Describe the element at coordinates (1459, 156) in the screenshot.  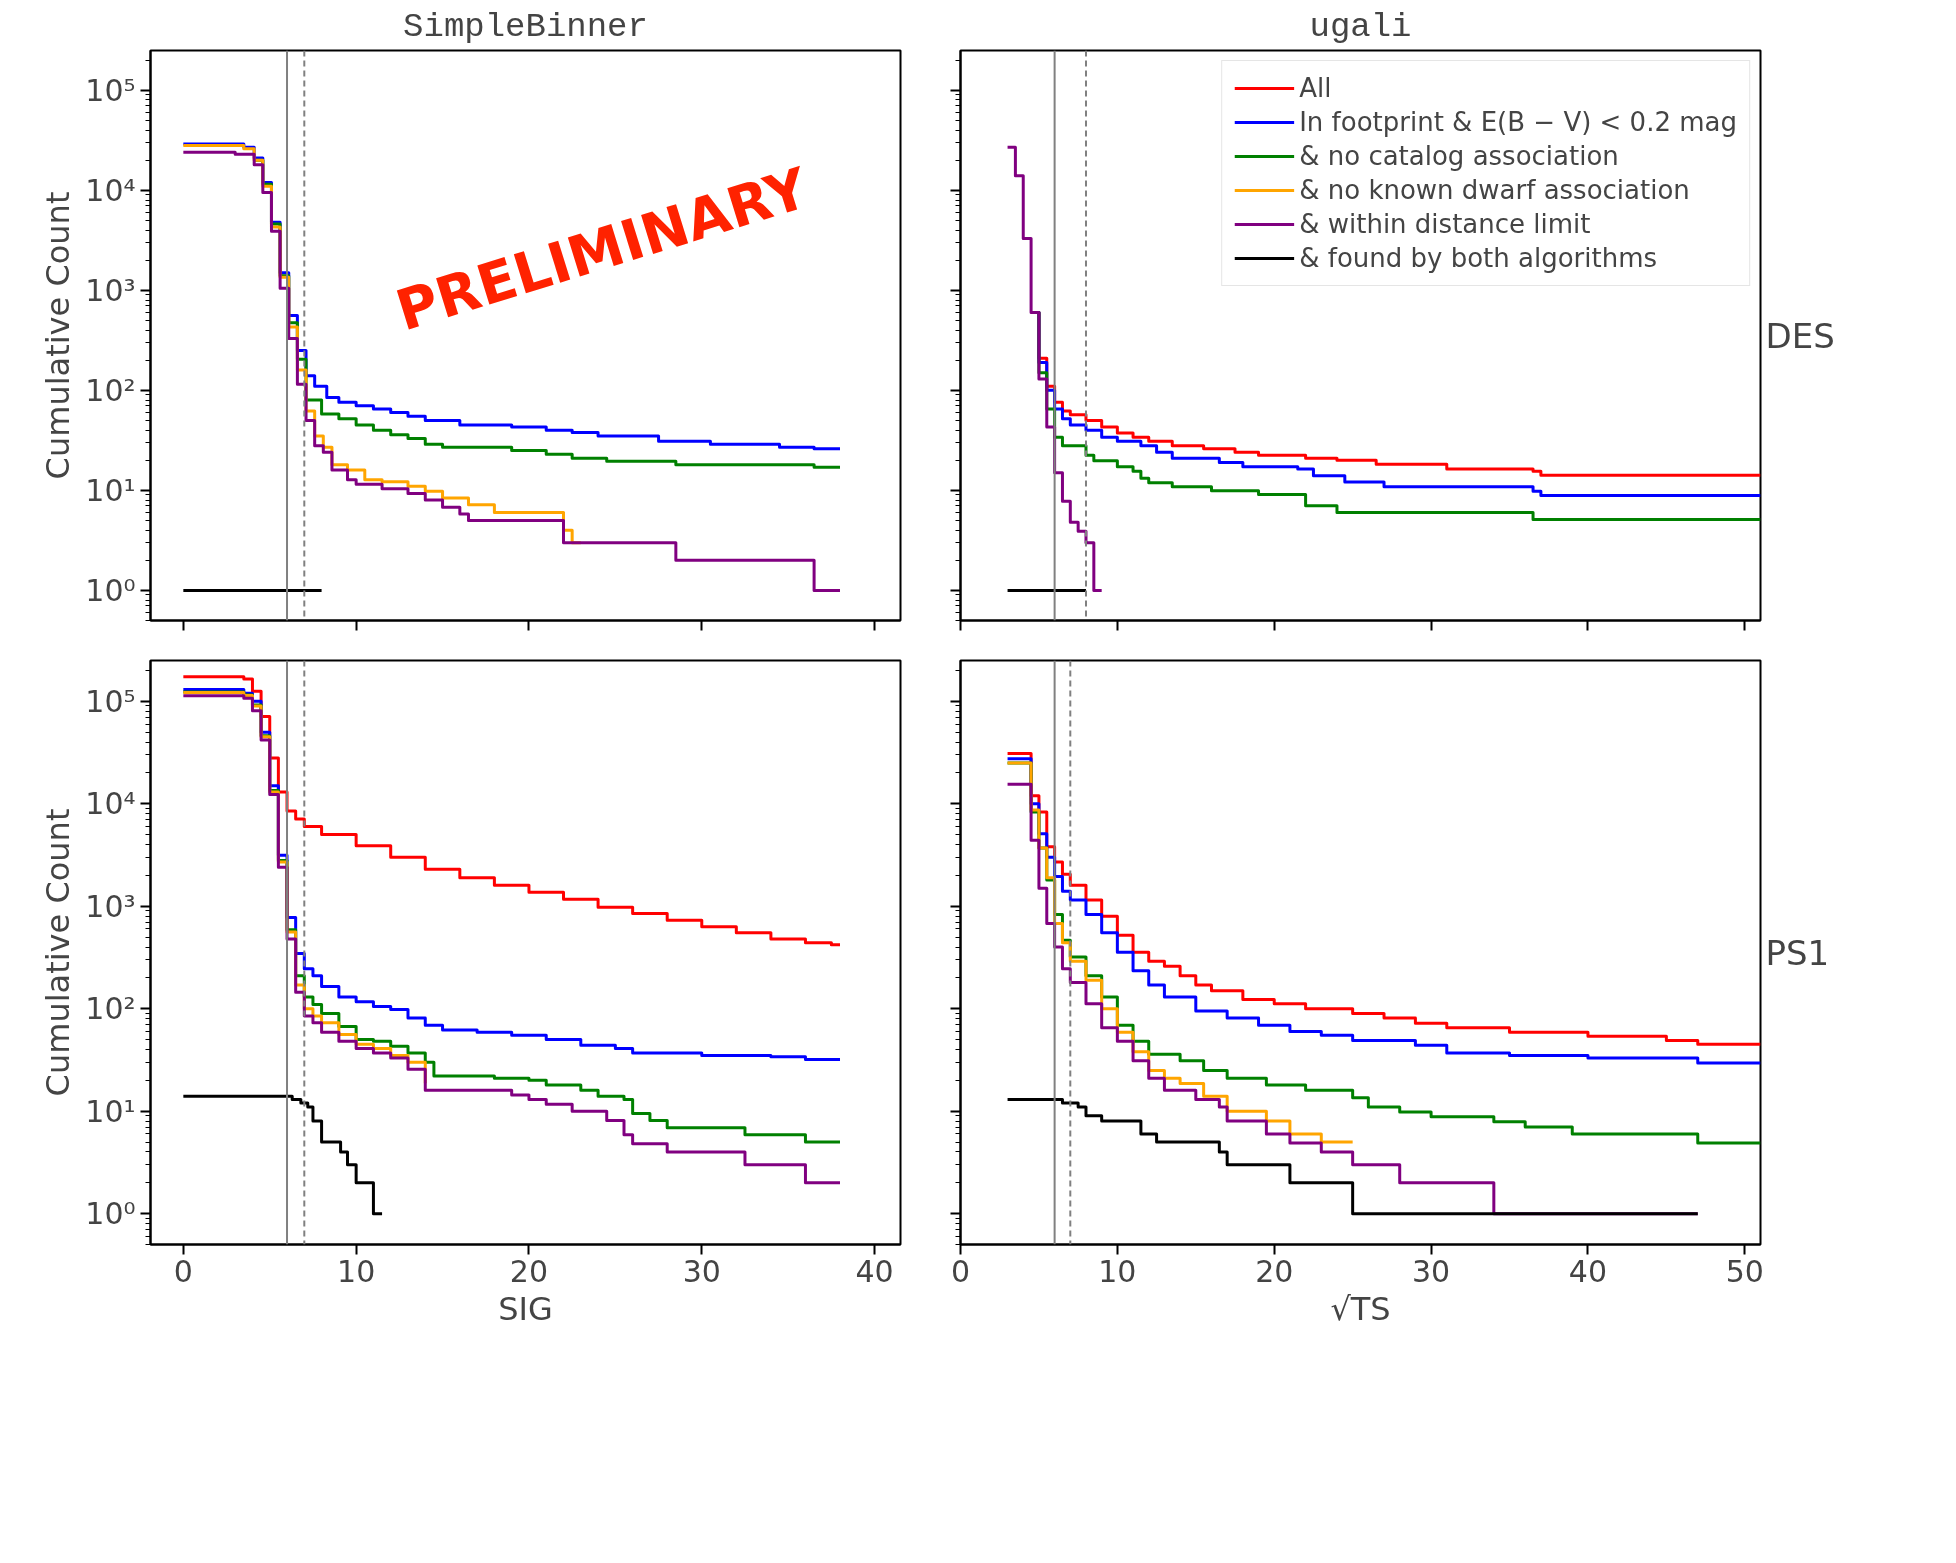
I see `legend-label: & no catalog association` at that location.